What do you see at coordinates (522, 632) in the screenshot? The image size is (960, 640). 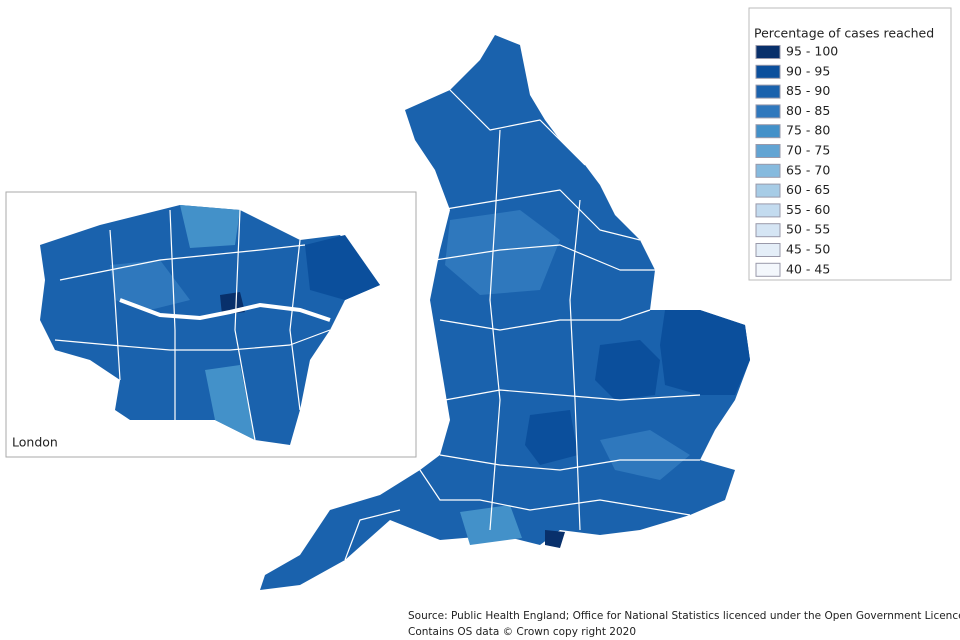 I see `source-line: Contains OS data © Crown copy right 2020` at bounding box center [522, 632].